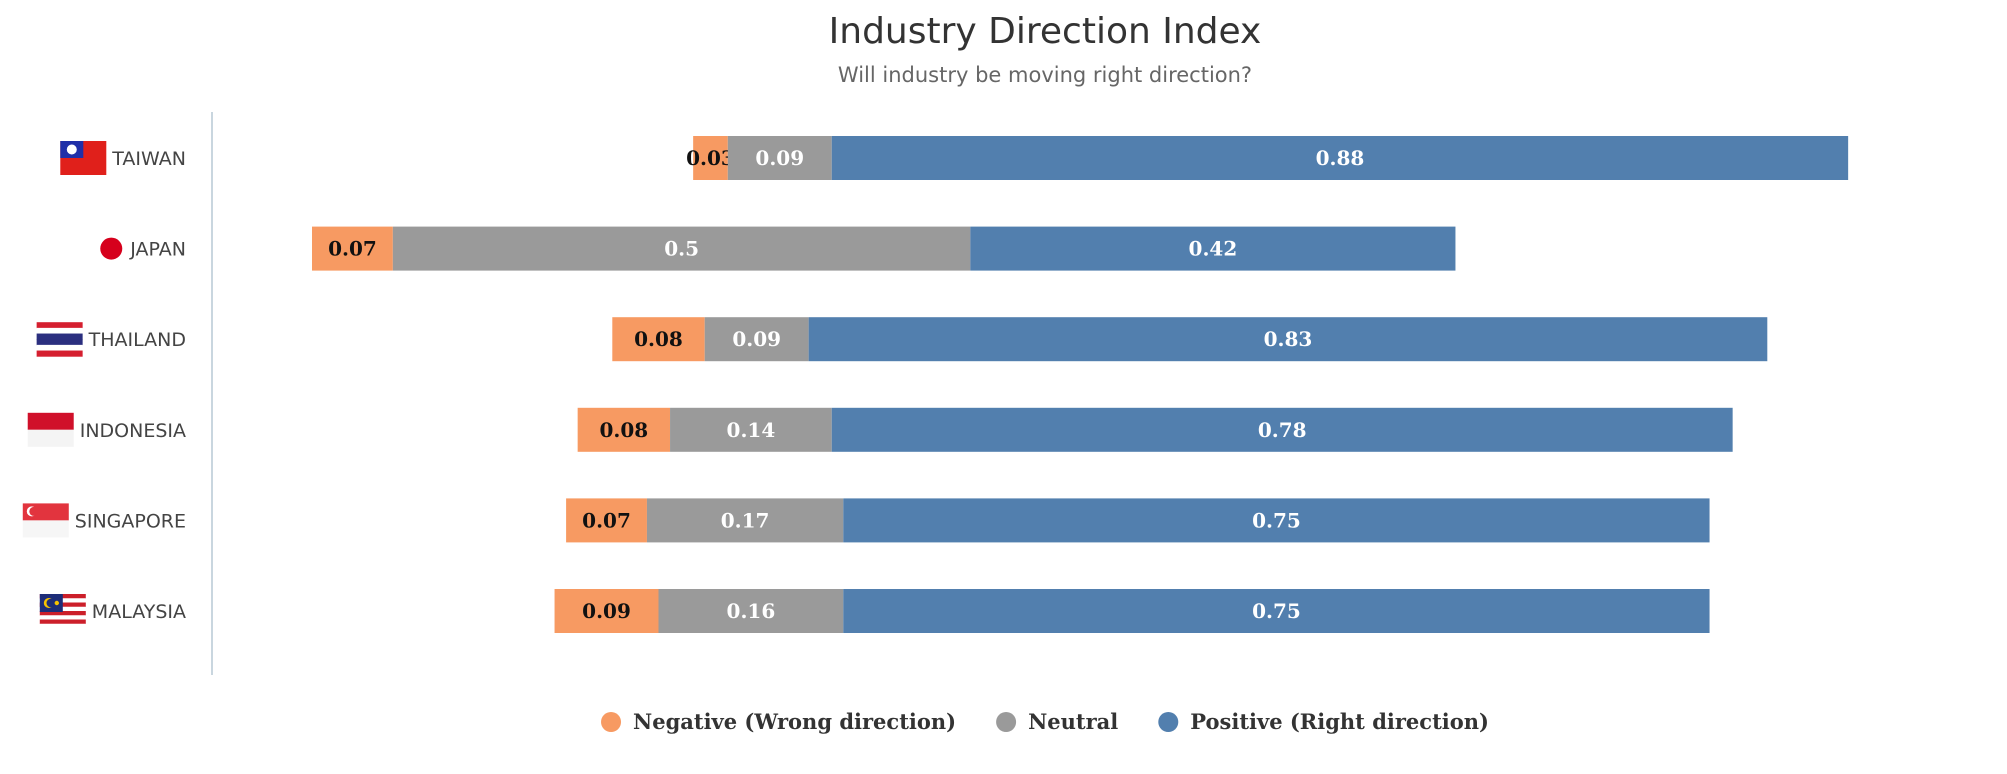 The height and width of the screenshot is (774, 2007). What do you see at coordinates (62, 611) in the screenshot?
I see `malaysia-flag-icon` at bounding box center [62, 611].